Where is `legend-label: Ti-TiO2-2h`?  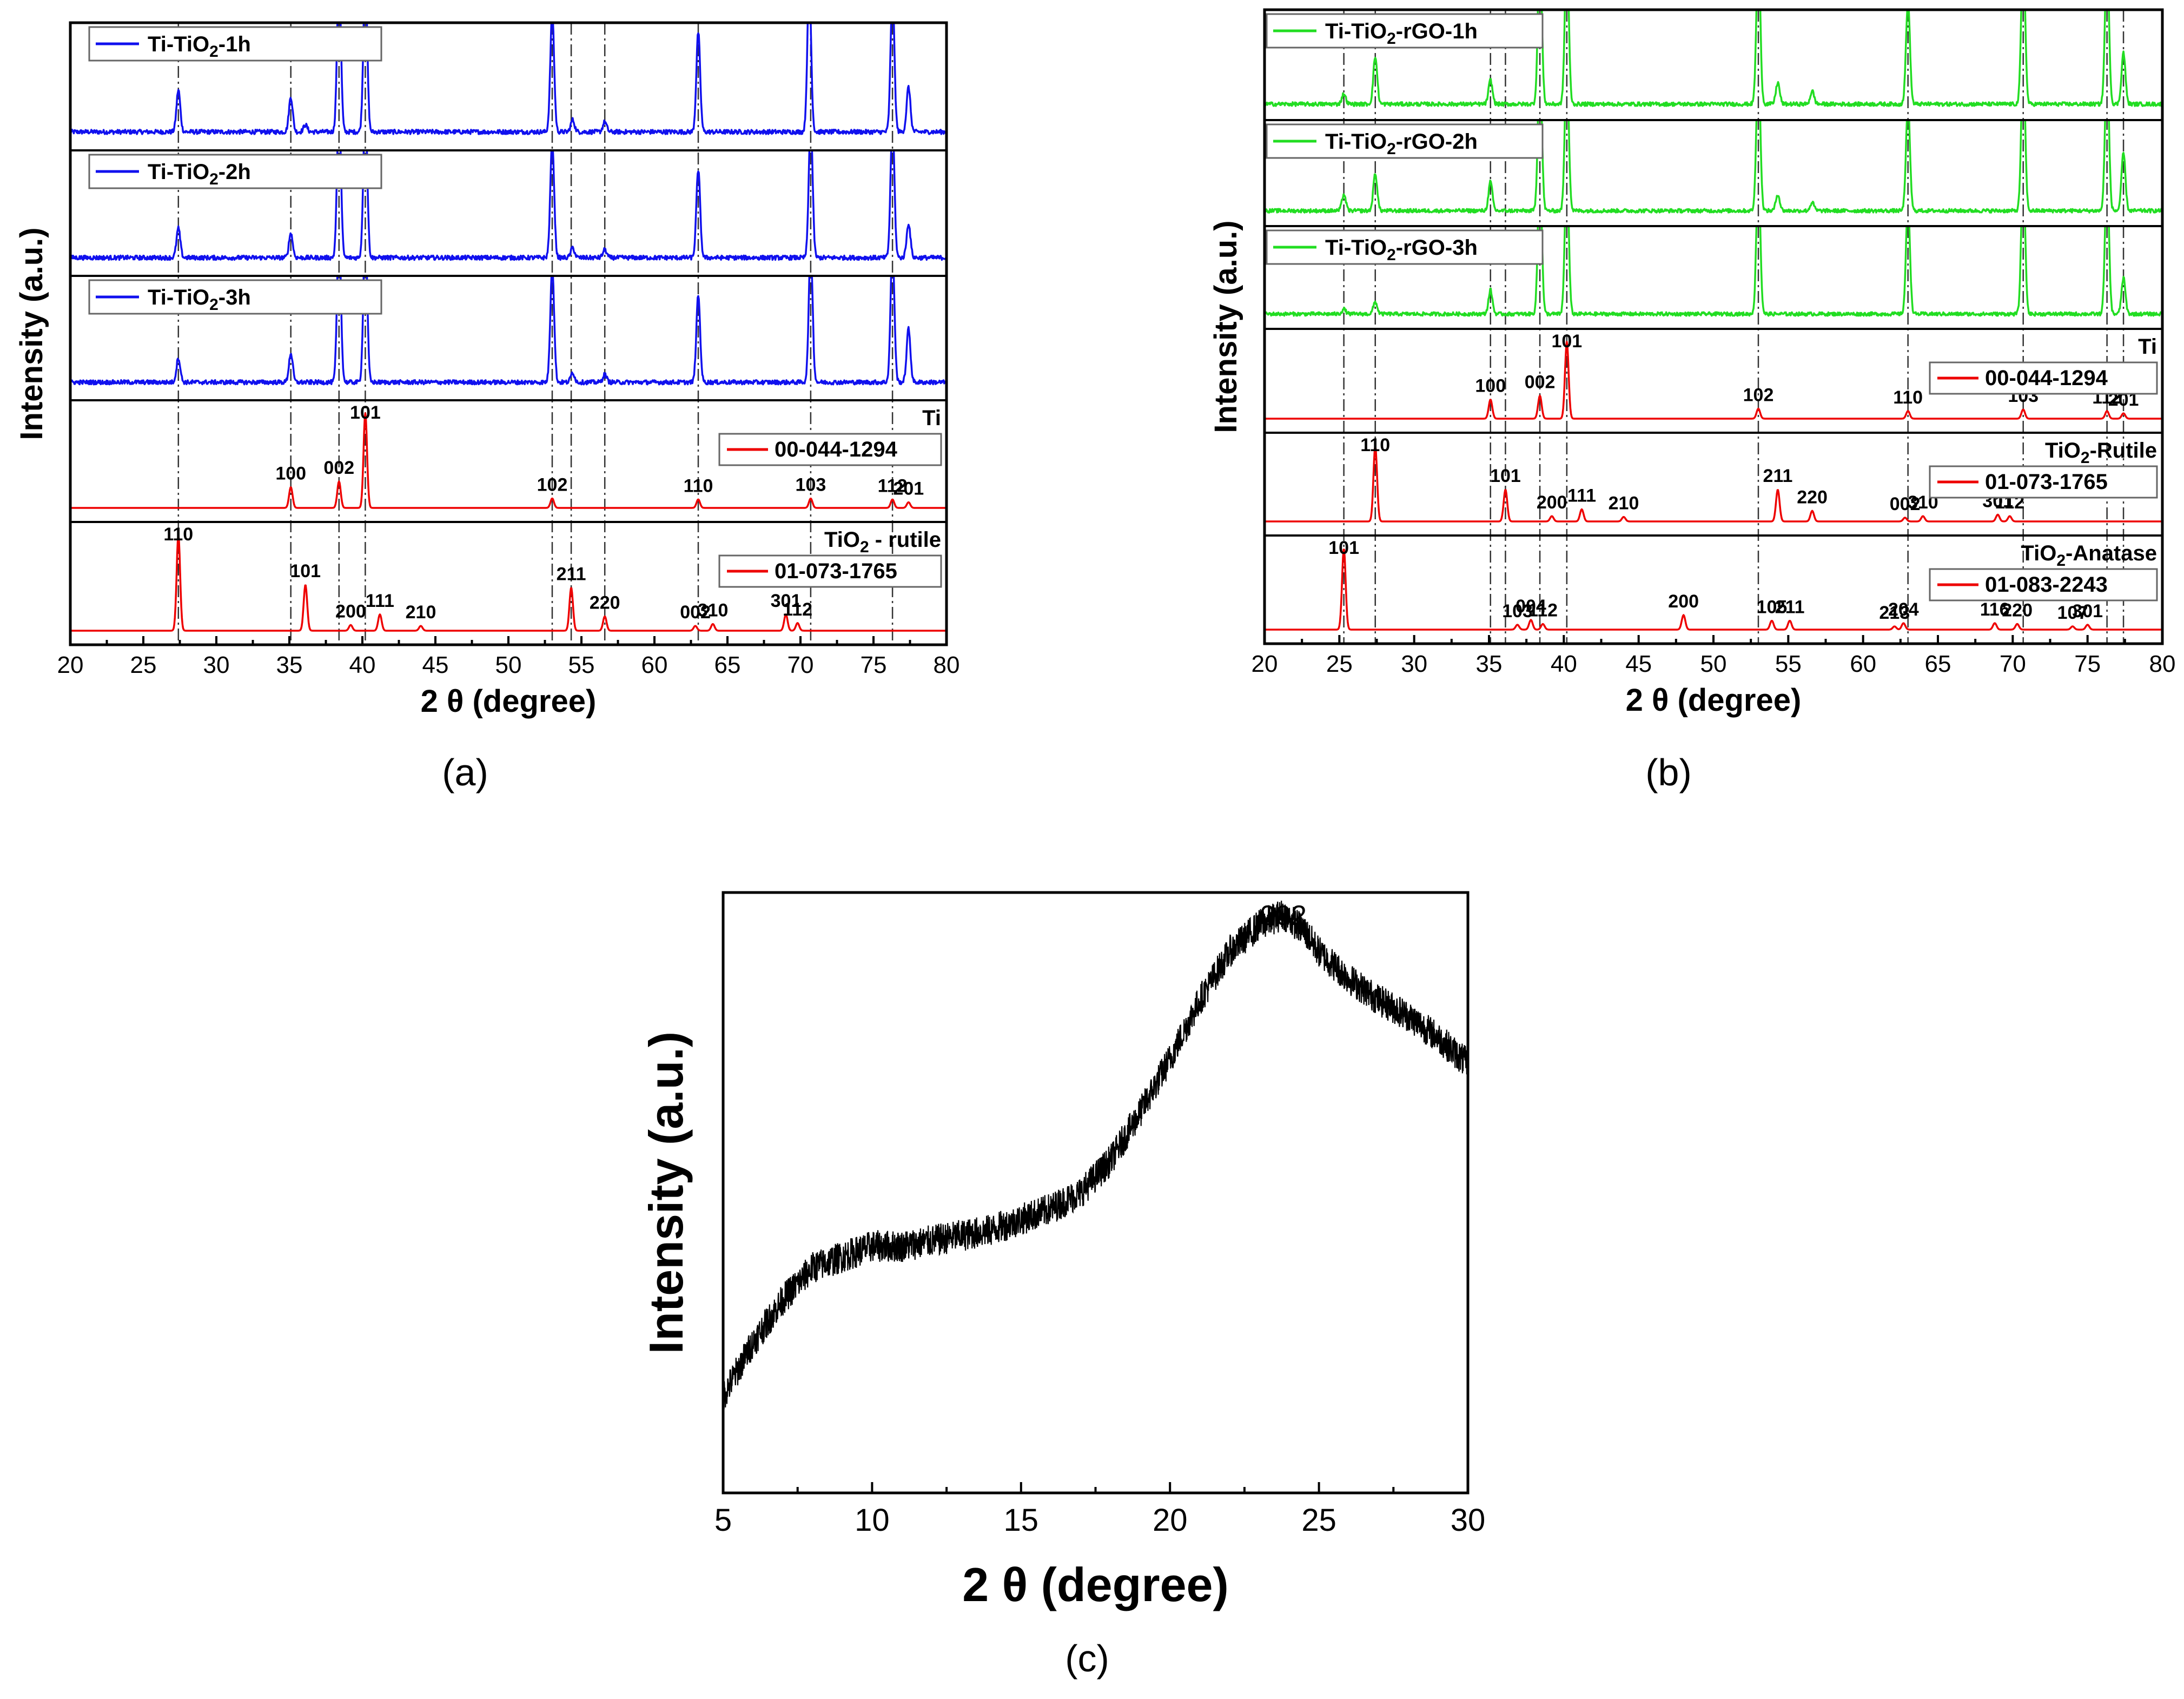 legend-label: Ti-TiO2-2h is located at coordinates (199, 174).